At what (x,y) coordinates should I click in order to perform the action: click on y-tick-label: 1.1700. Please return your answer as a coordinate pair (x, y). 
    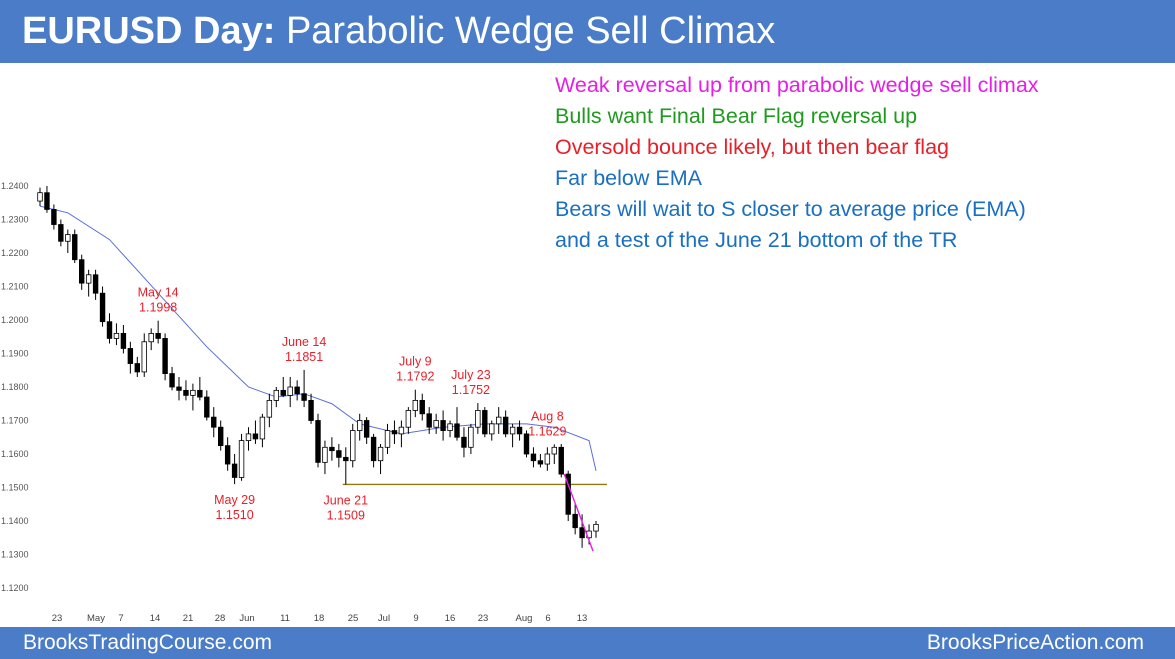
    Looking at the image, I should click on (15, 421).